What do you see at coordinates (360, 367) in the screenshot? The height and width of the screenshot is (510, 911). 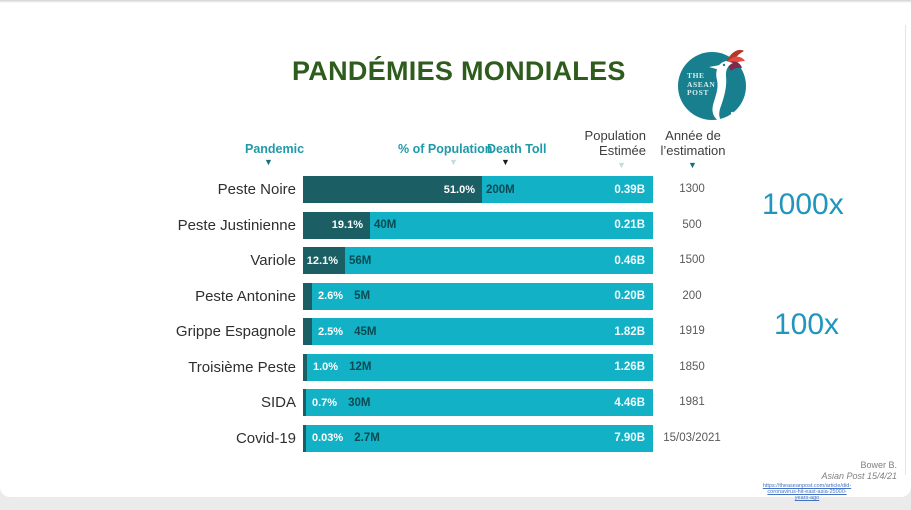 I see `death-toll-label: 12M` at bounding box center [360, 367].